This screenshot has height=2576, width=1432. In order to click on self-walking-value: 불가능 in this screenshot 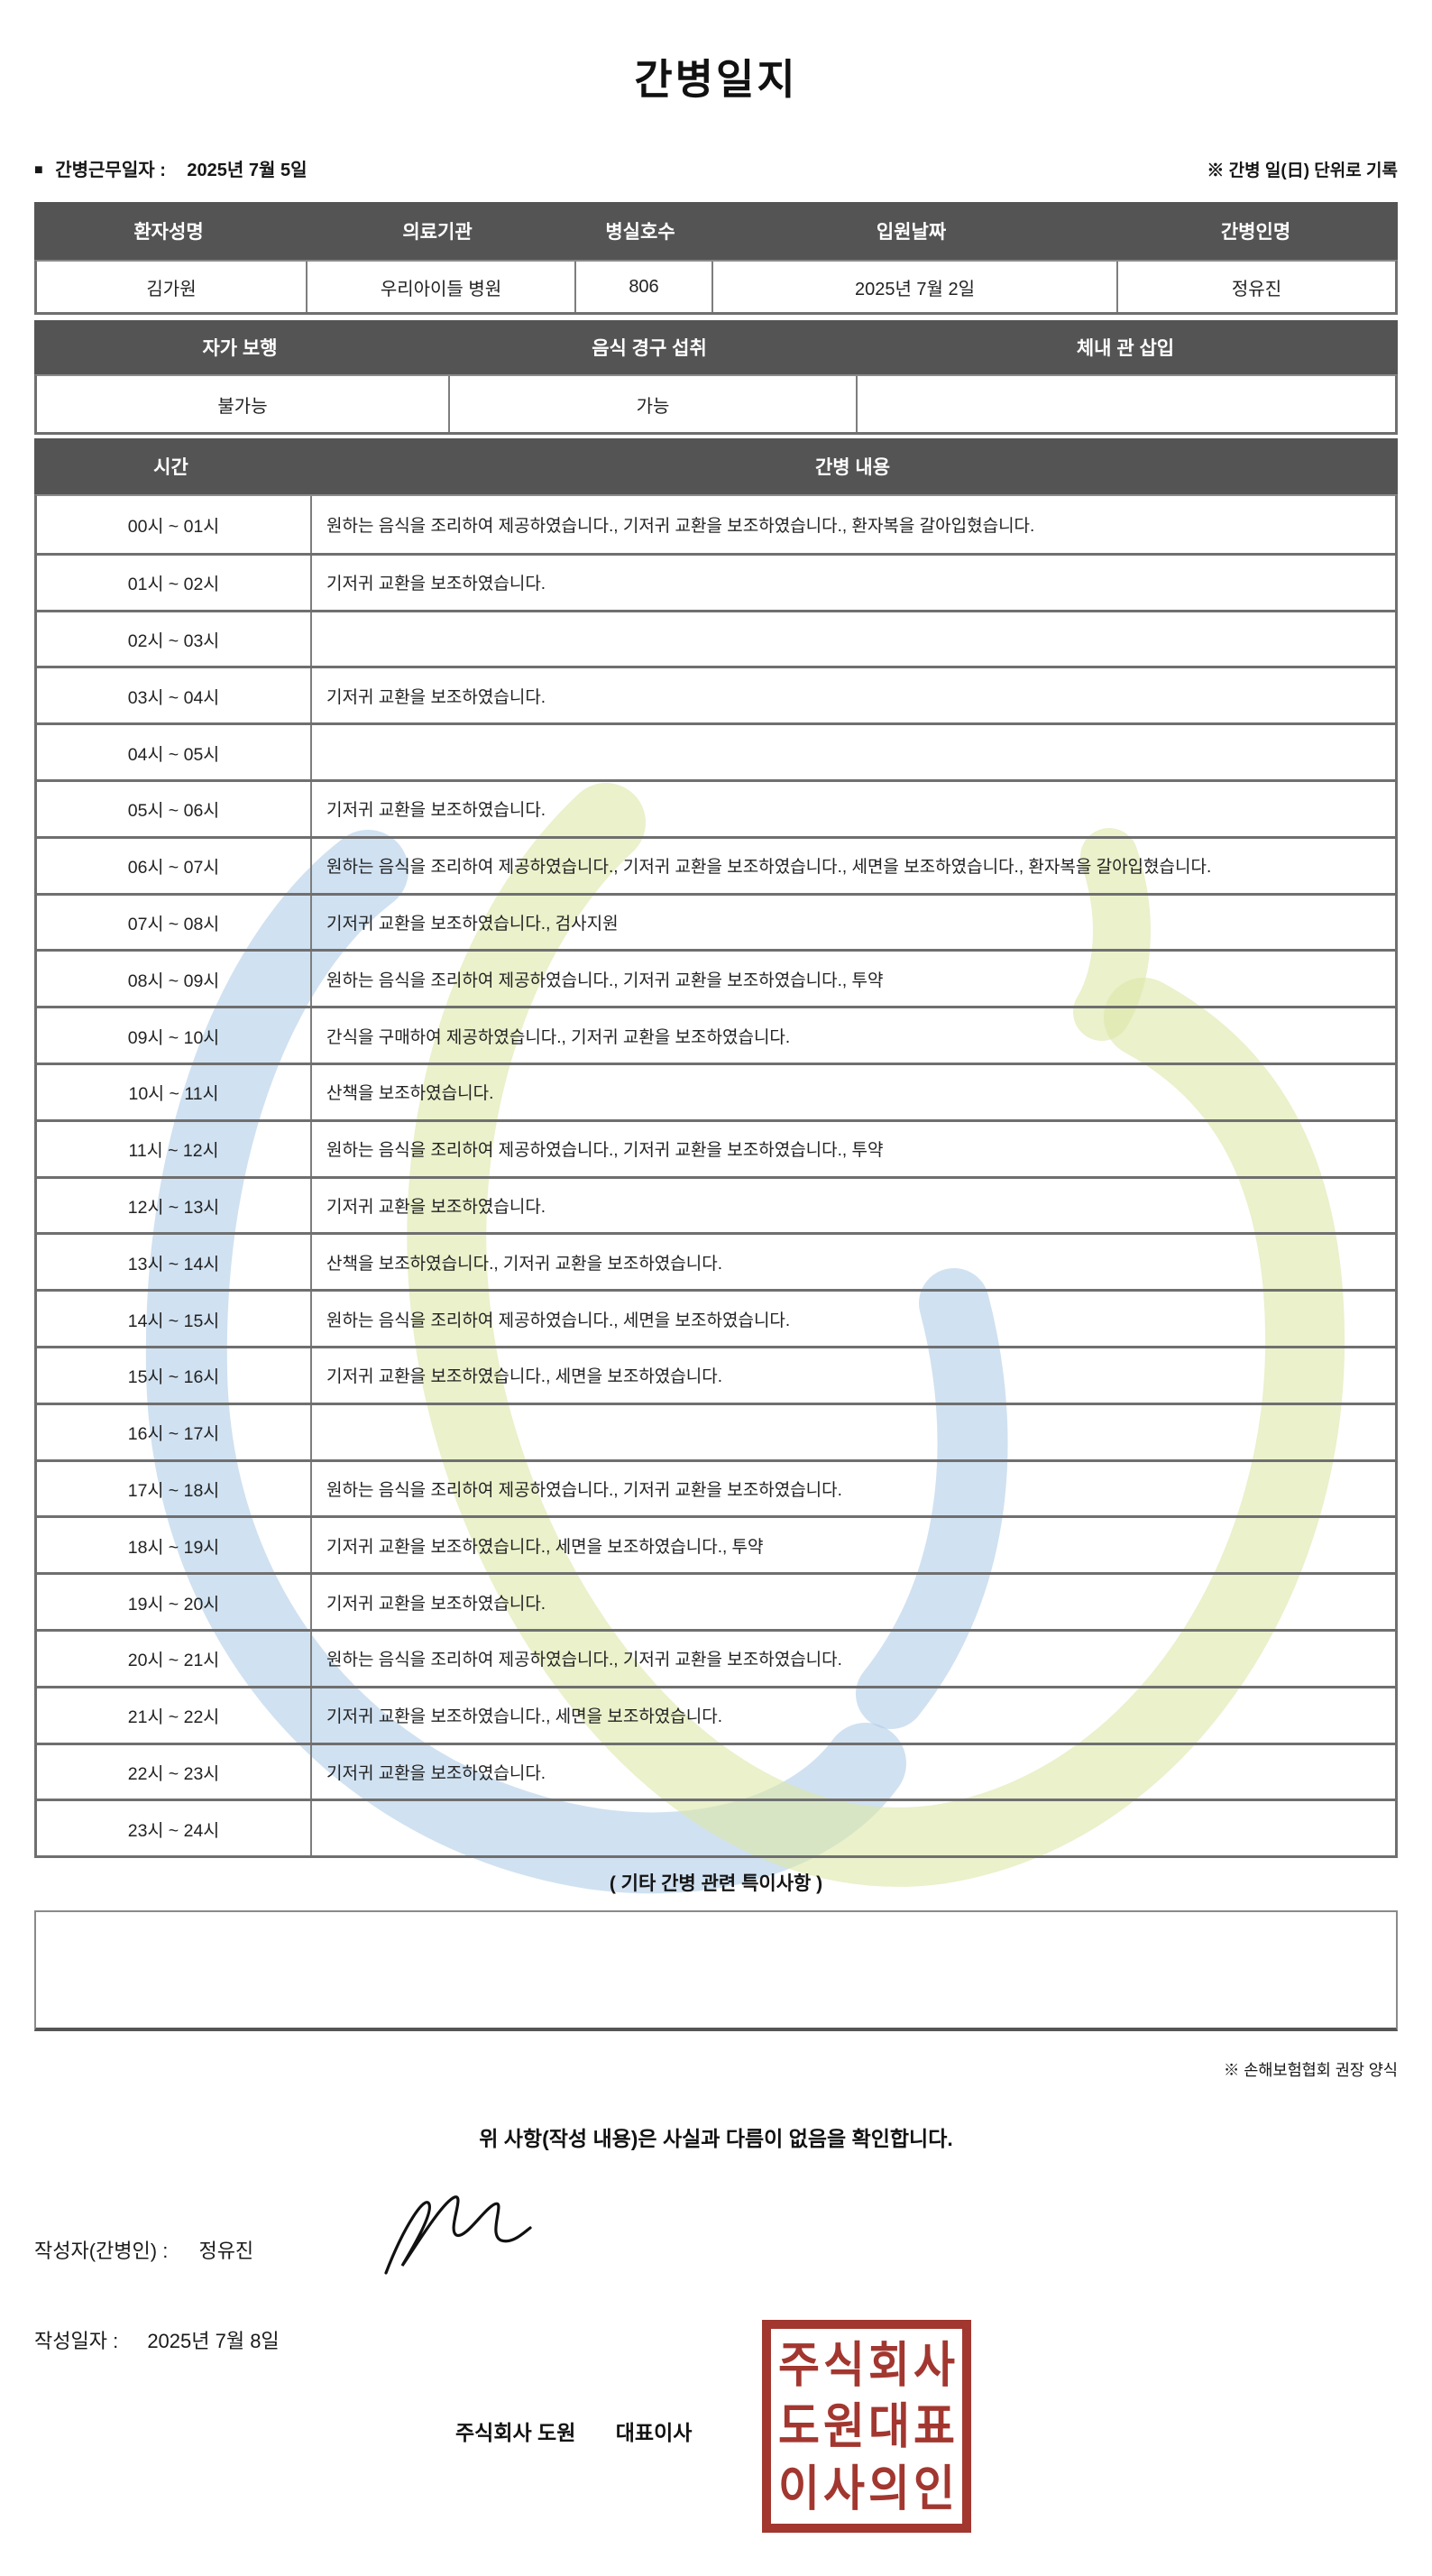, I will do `click(243, 407)`.